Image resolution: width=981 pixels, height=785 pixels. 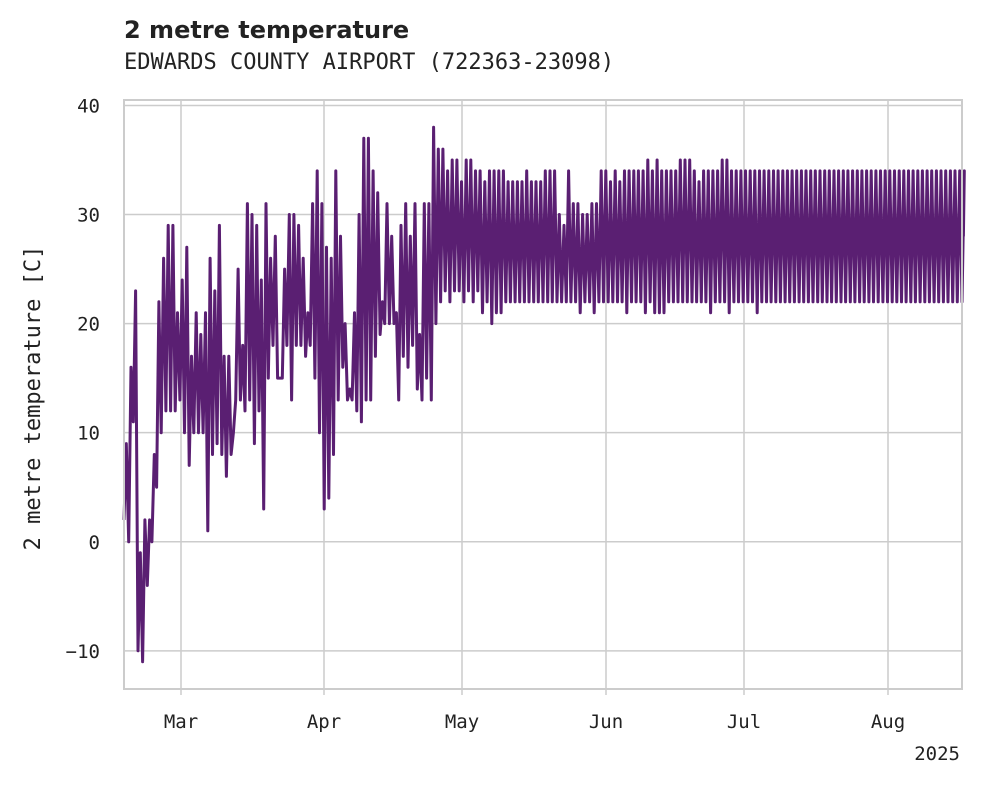 What do you see at coordinates (462, 722) in the screenshot?
I see `x-tick-label: May` at bounding box center [462, 722].